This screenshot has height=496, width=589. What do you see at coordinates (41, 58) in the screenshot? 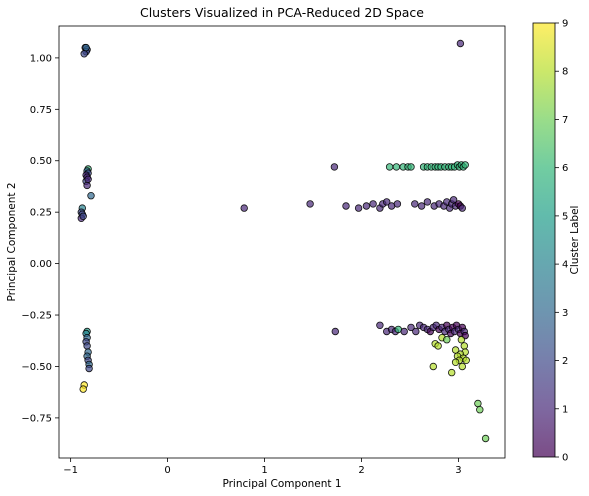
I see `y-tick-label: 1.00` at bounding box center [41, 58].